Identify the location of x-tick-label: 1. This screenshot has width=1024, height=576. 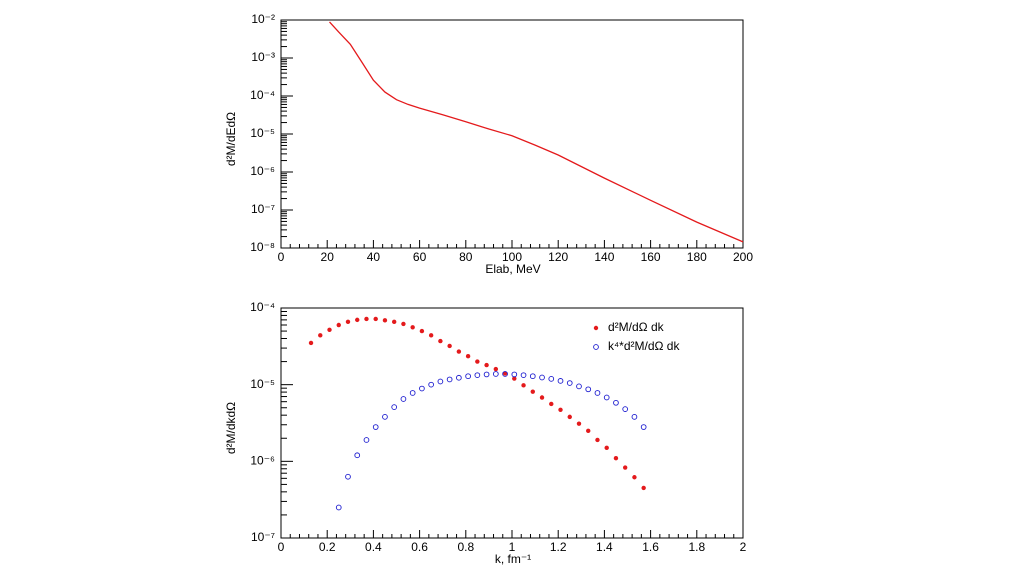
(512, 547).